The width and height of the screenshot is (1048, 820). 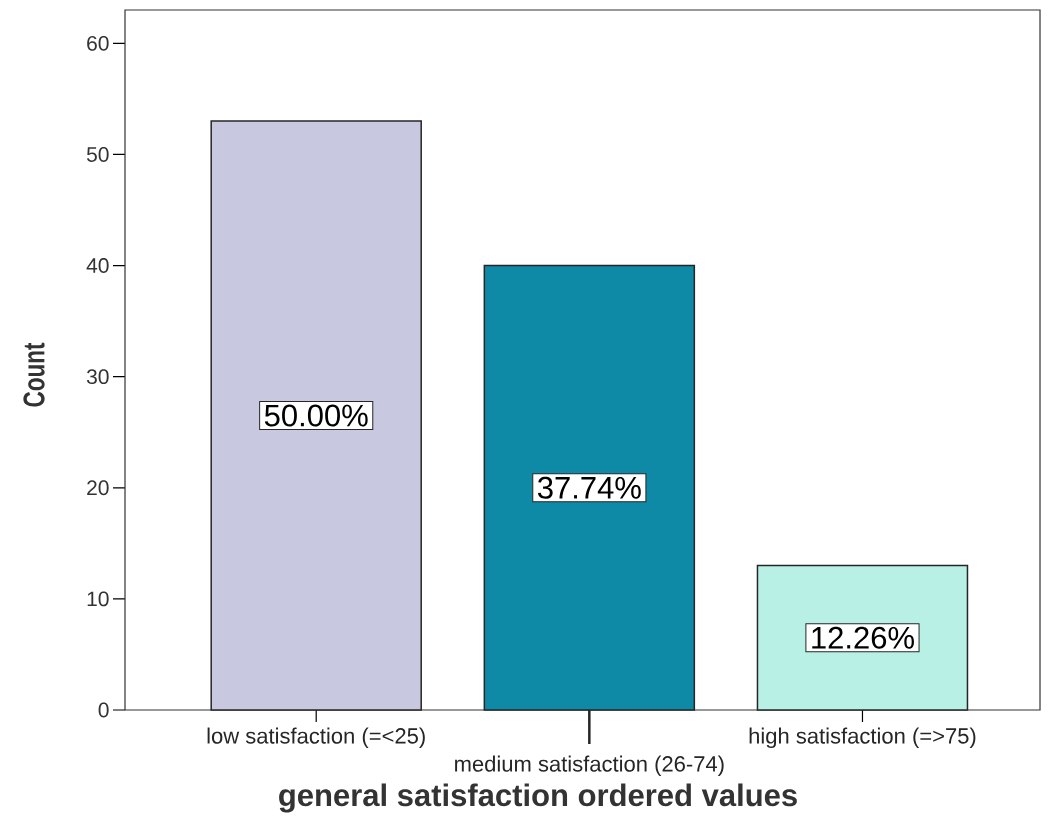 What do you see at coordinates (589, 487) in the screenshot?
I see `annotation: 37.74%` at bounding box center [589, 487].